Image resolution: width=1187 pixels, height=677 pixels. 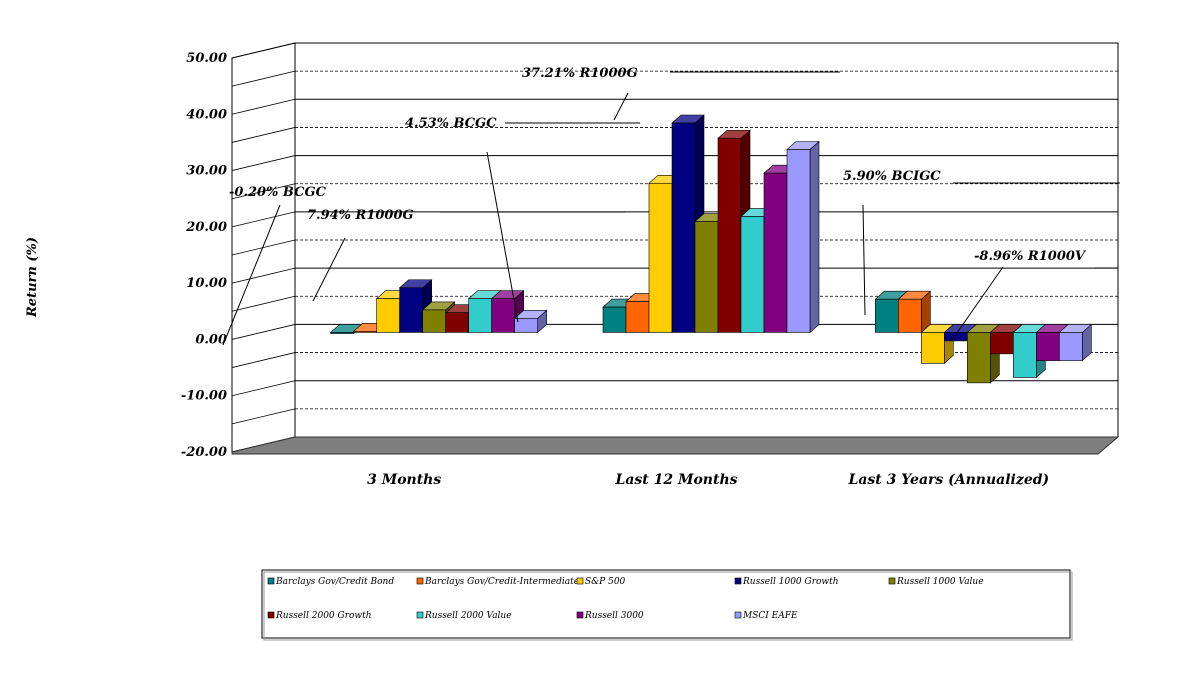 What do you see at coordinates (204, 452) in the screenshot?
I see `y-tick-label: -20.00` at bounding box center [204, 452].